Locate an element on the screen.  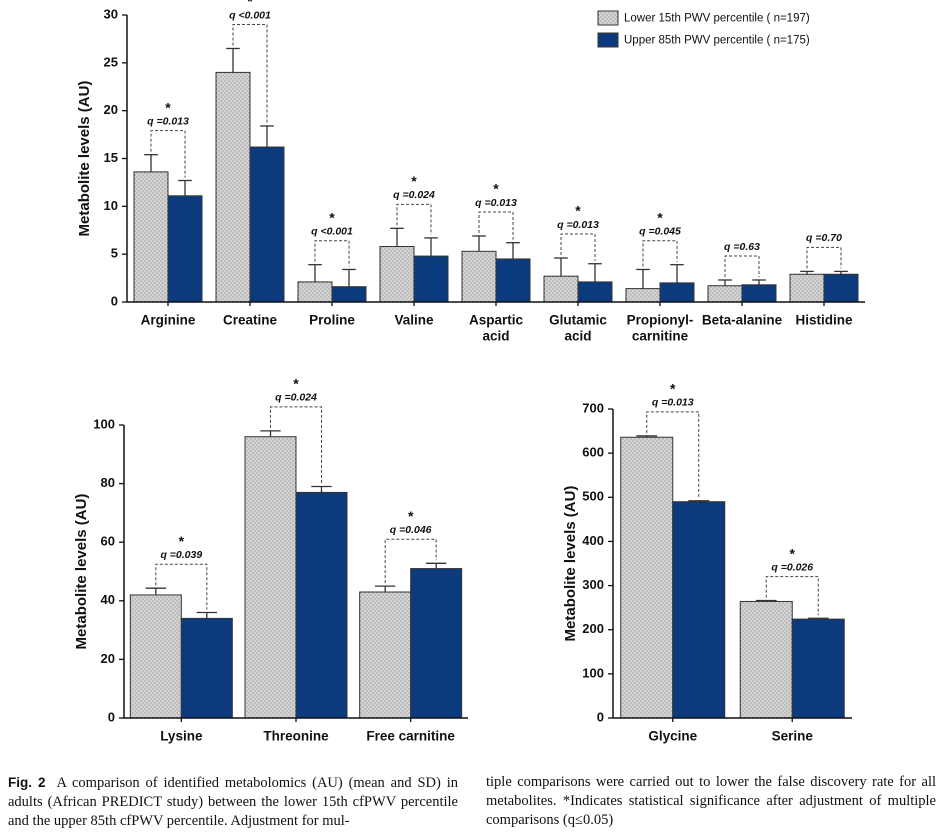
q-value-label: q =0.039 is located at coordinates (181, 555).